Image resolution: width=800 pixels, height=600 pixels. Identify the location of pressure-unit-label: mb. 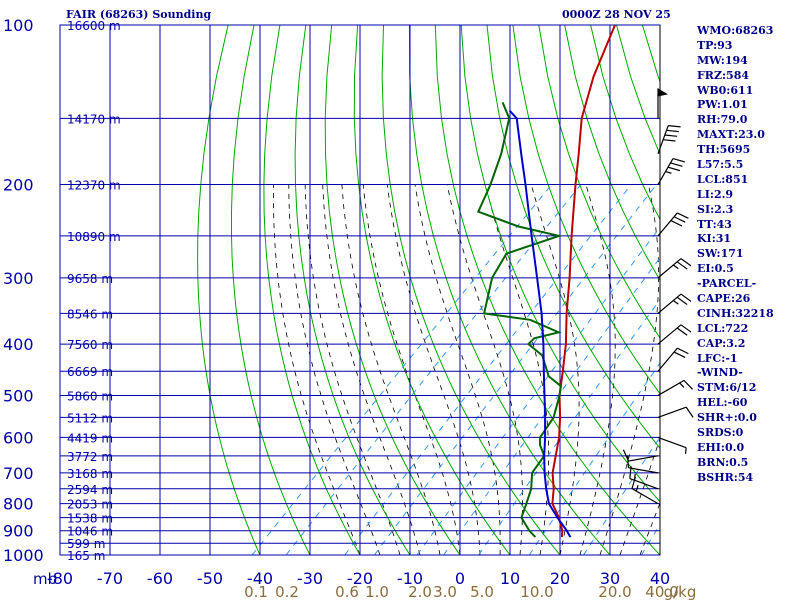
(45, 579).